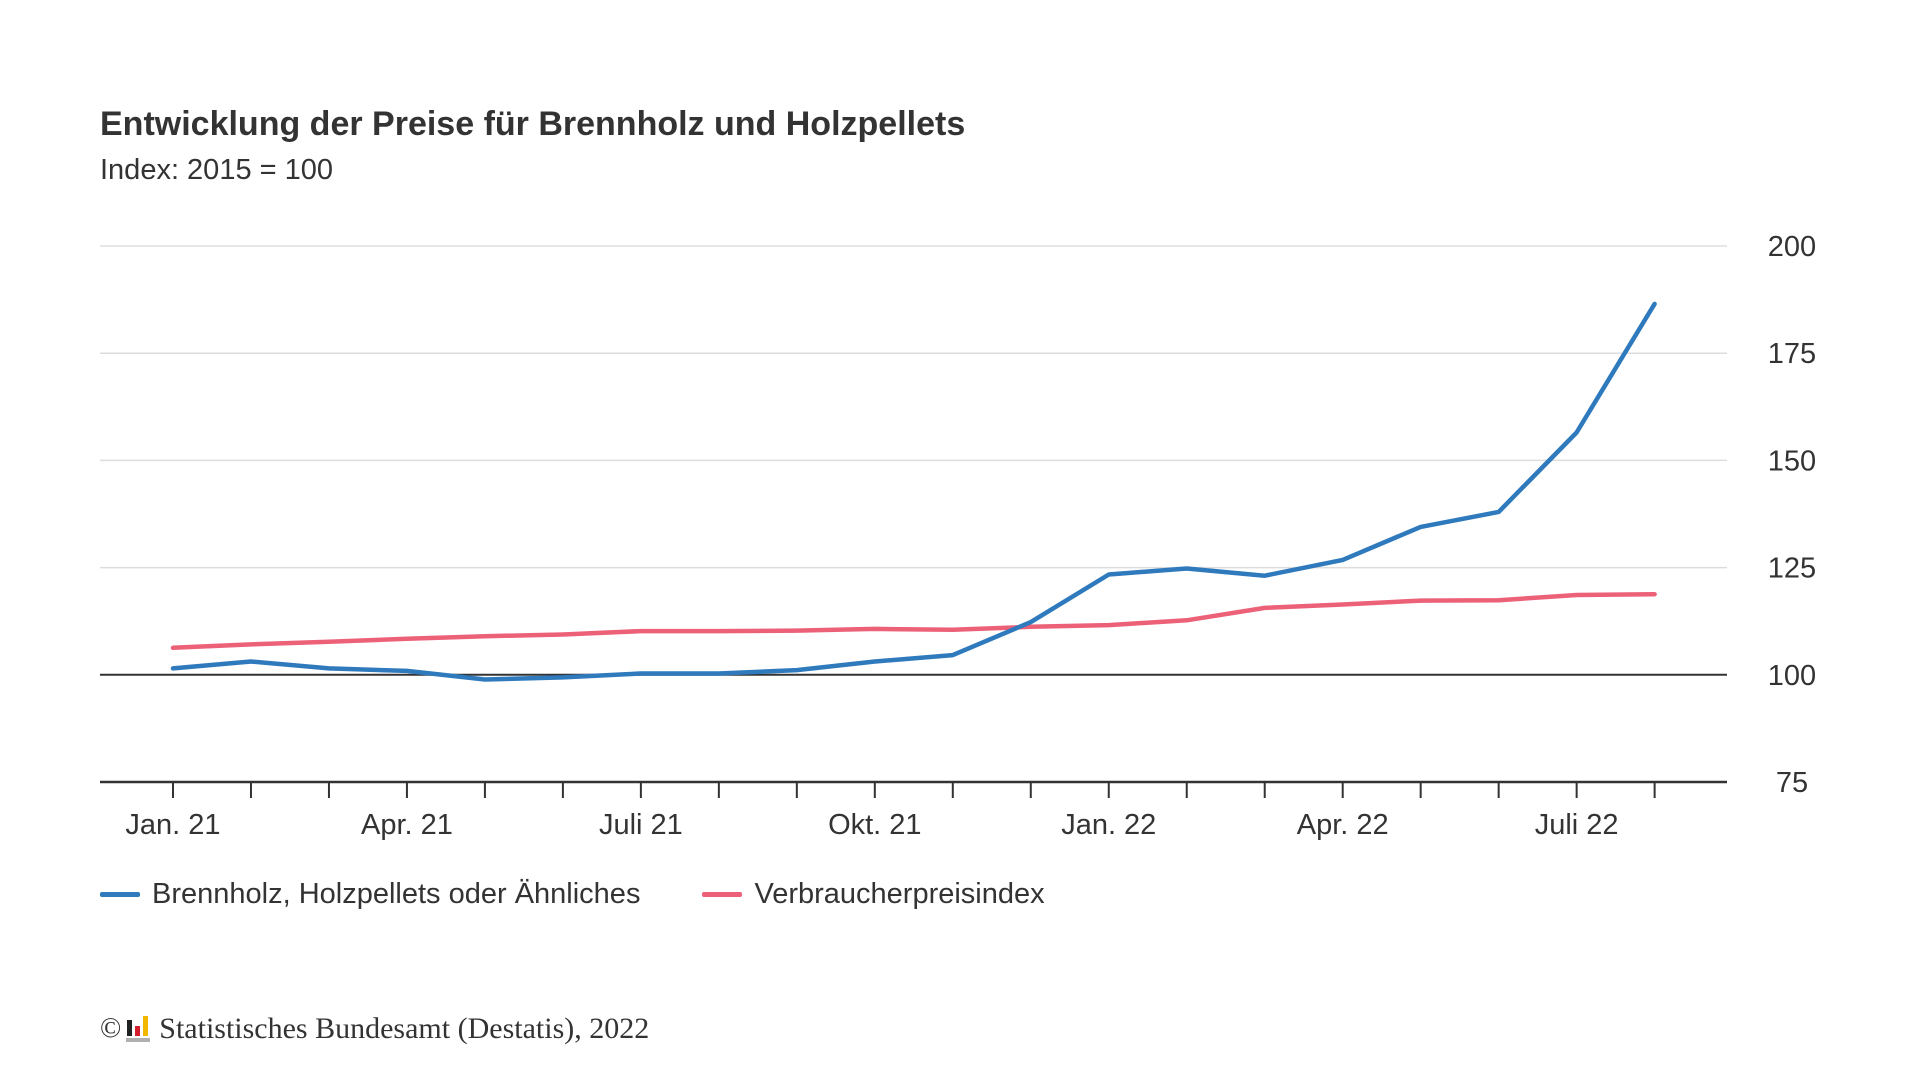  Describe the element at coordinates (1108, 825) in the screenshot. I see `x-tick-label: Jan. 22` at that location.